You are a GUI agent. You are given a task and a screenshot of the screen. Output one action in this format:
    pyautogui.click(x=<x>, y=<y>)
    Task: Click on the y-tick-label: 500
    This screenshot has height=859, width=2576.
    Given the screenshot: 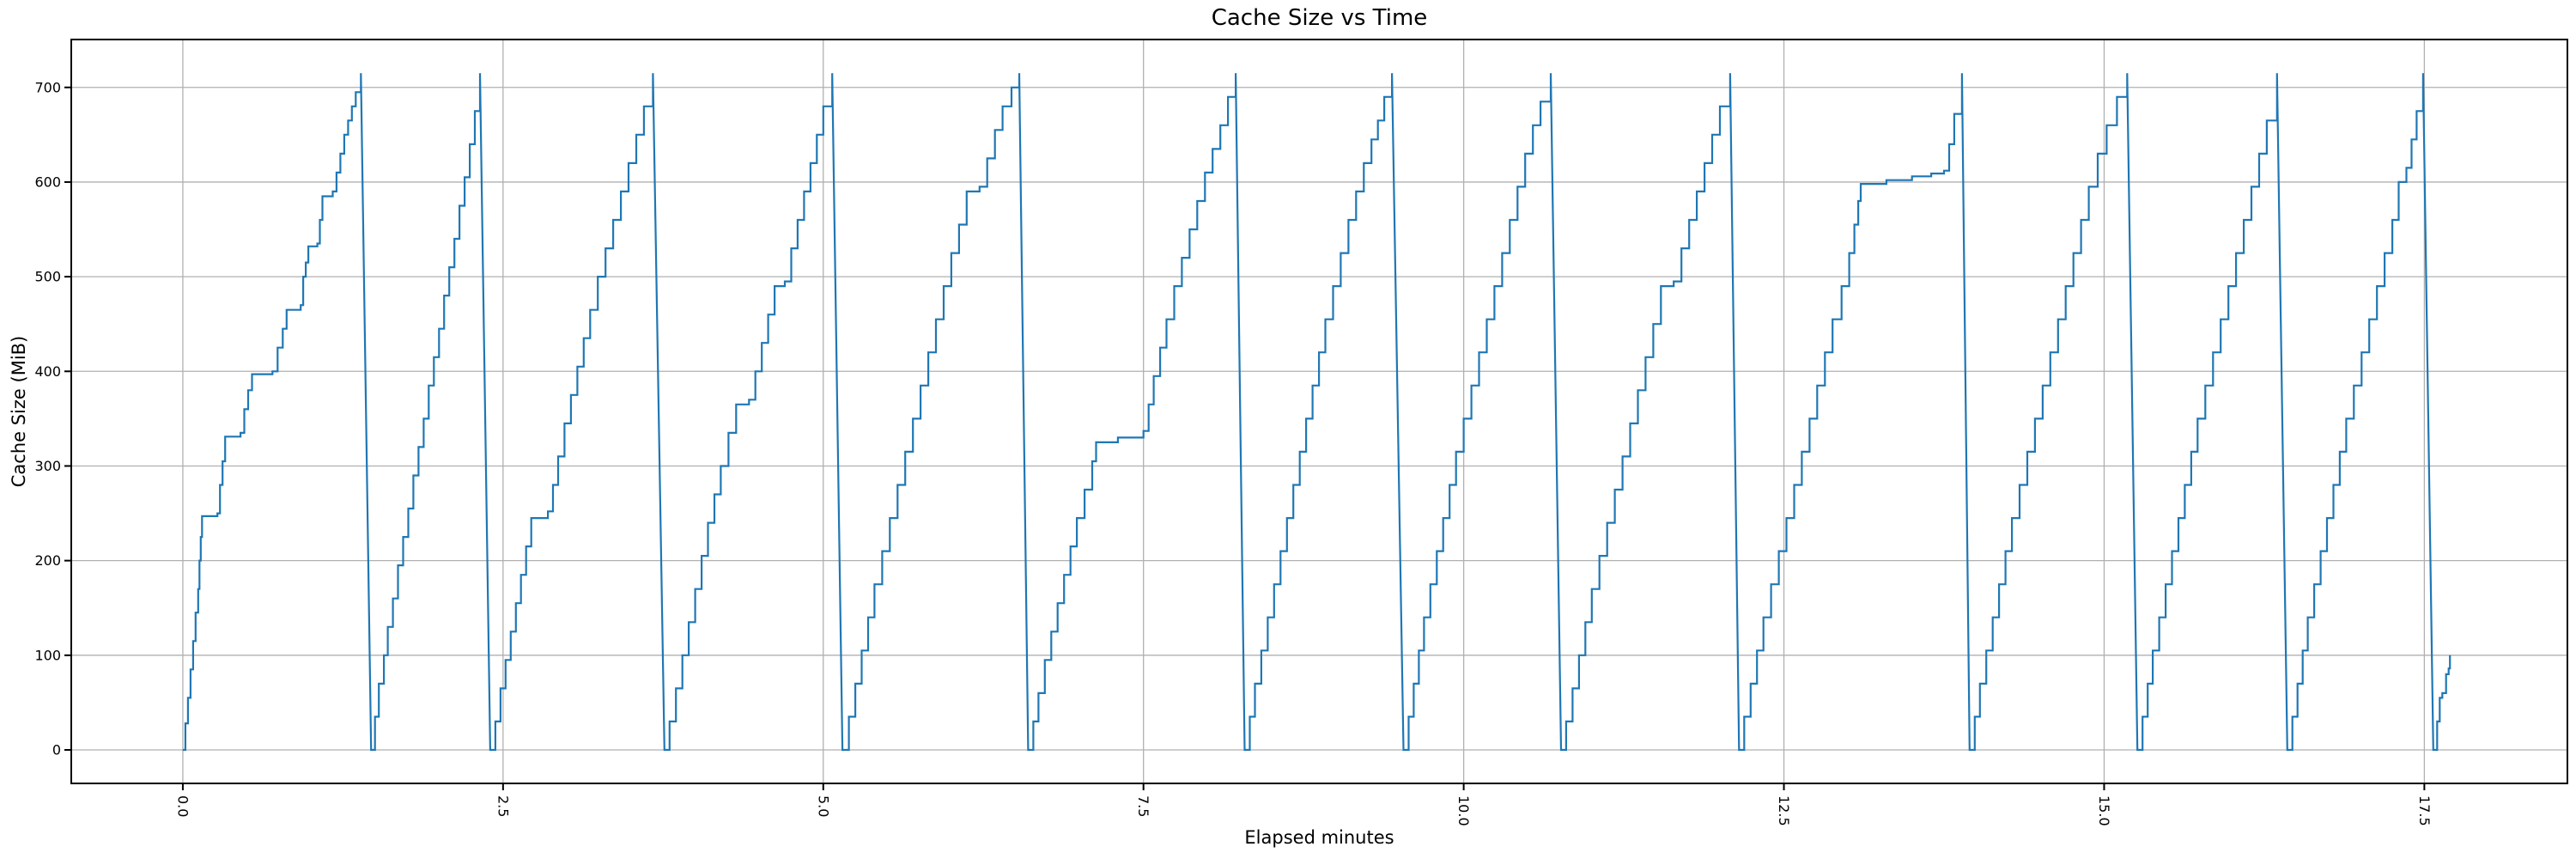 What is the action you would take?
    pyautogui.click(x=48, y=277)
    